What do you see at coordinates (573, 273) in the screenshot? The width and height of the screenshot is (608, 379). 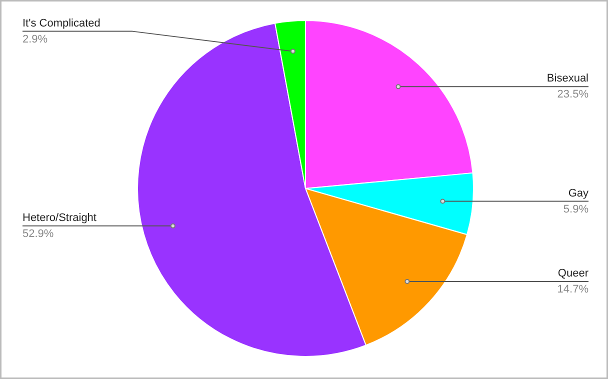 I see `slice-label: Queer` at bounding box center [573, 273].